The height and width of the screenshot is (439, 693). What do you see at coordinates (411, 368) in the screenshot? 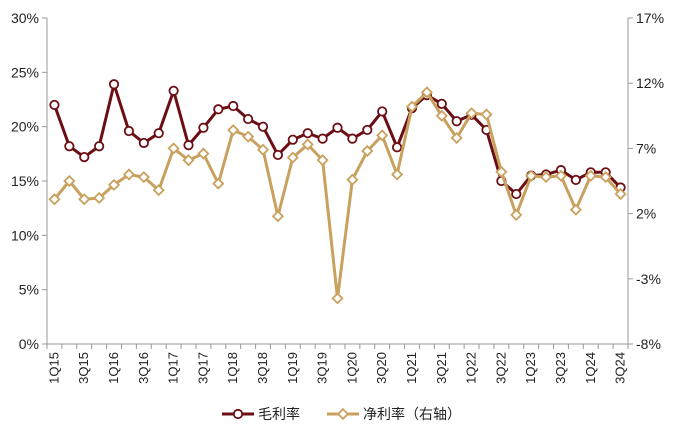
I see `x-tick-label: 1Q21` at bounding box center [411, 368].